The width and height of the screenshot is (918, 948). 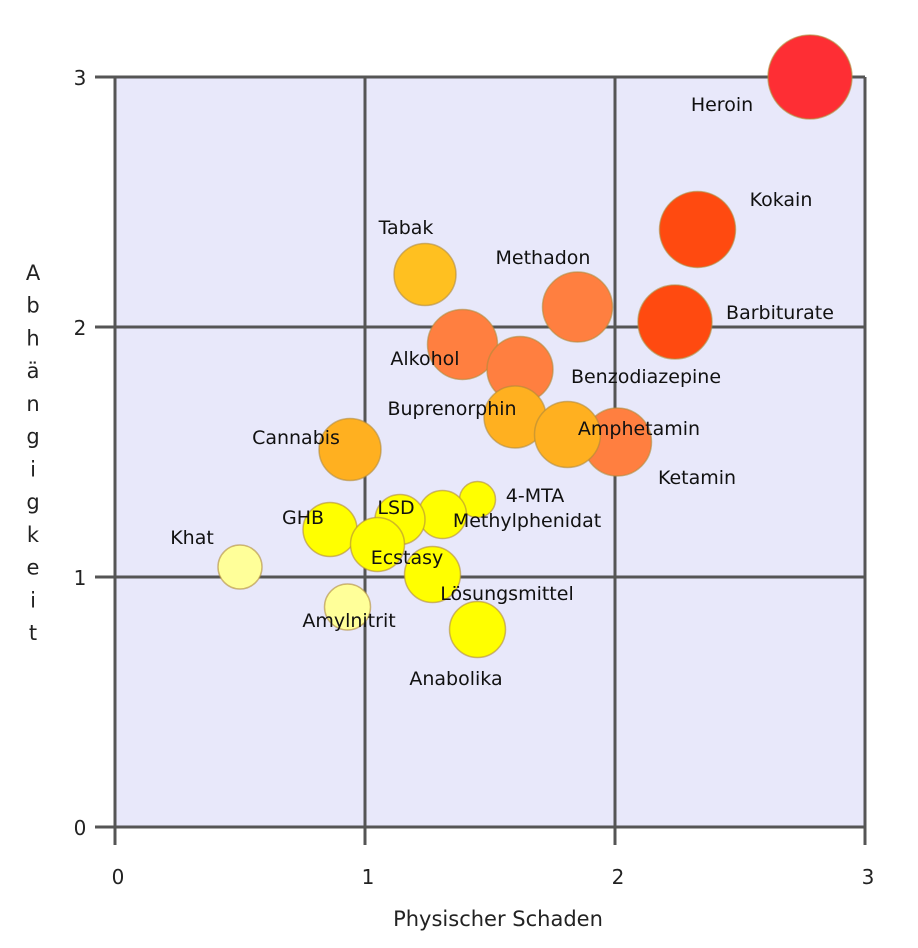 What do you see at coordinates (543, 258) in the screenshot?
I see `point-label: Methadon` at bounding box center [543, 258].